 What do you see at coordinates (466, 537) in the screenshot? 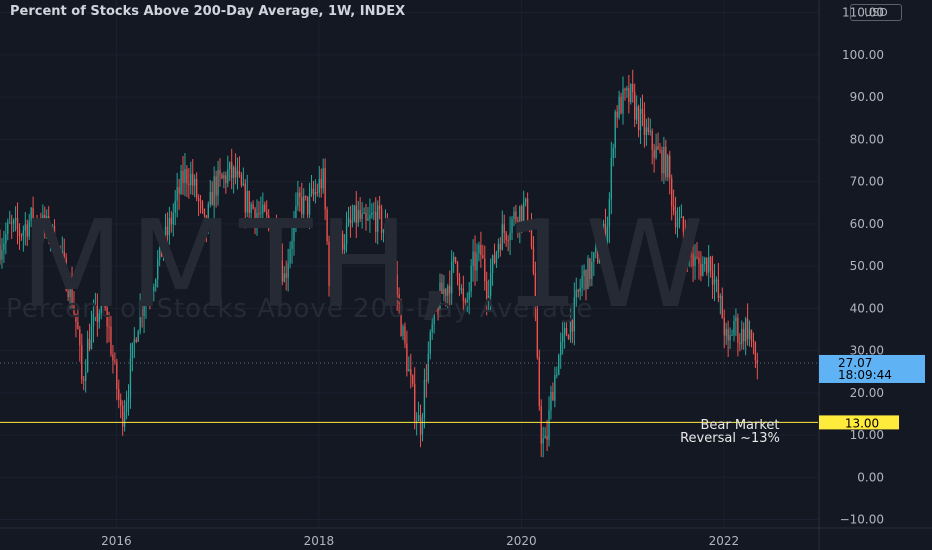
I see `time-axis: 2016 2018 2020 2022` at bounding box center [466, 537].